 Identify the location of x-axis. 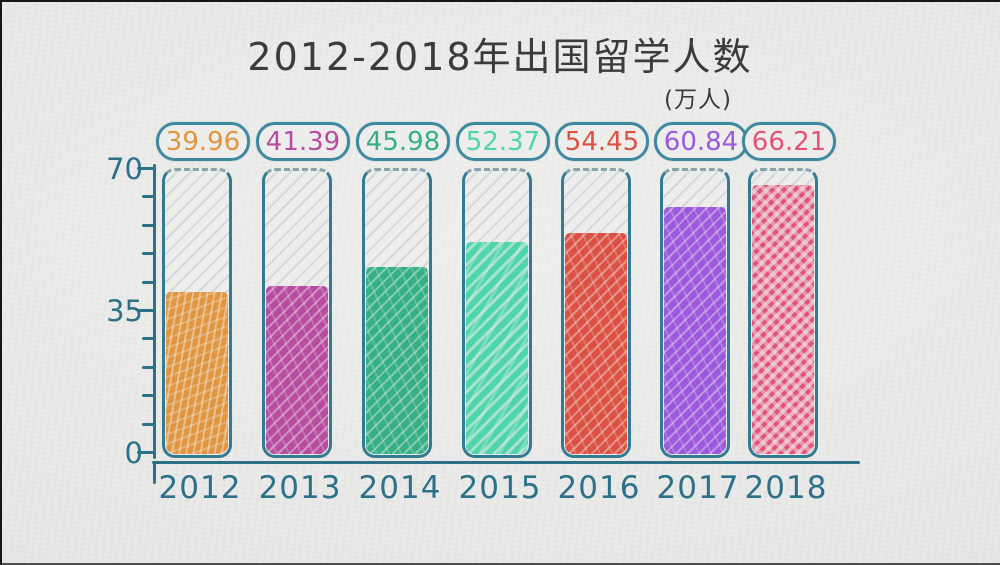
(506, 462).